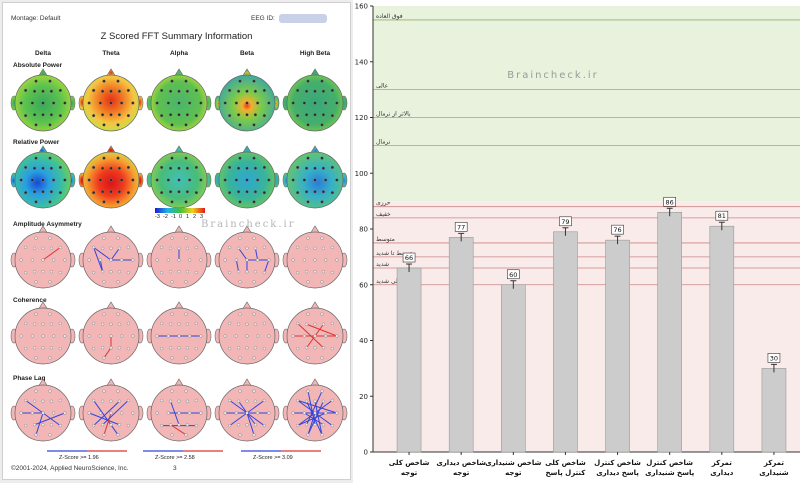 This screenshot has width=800, height=483. I want to click on eeg-id-label: EEG ID:, so click(263, 18).